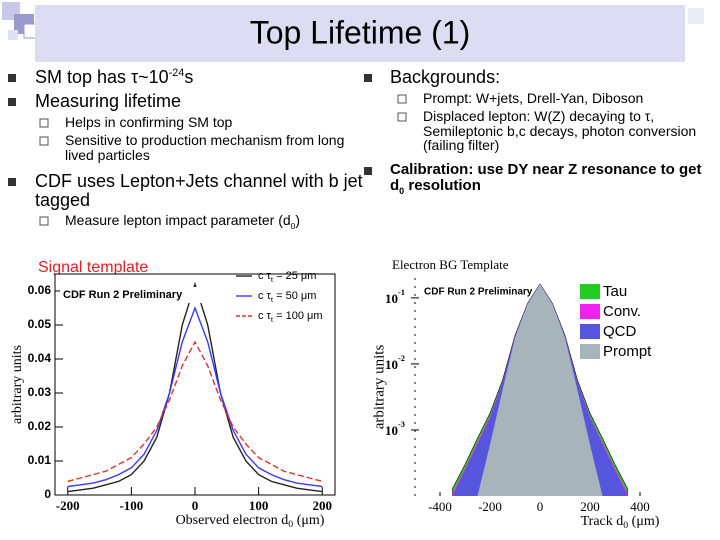 This screenshot has height=540, width=720. I want to click on text: s, so click(189, 77).